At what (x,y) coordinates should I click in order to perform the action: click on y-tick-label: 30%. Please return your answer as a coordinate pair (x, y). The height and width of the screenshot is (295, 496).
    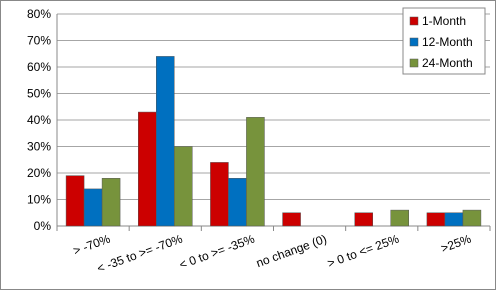
    Looking at the image, I should click on (39, 147).